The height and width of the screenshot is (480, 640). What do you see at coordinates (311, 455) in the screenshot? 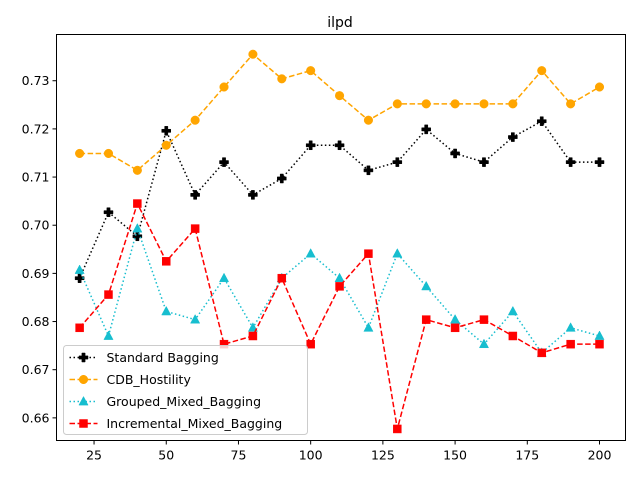
I see `x-tick-label: 100` at bounding box center [311, 455].